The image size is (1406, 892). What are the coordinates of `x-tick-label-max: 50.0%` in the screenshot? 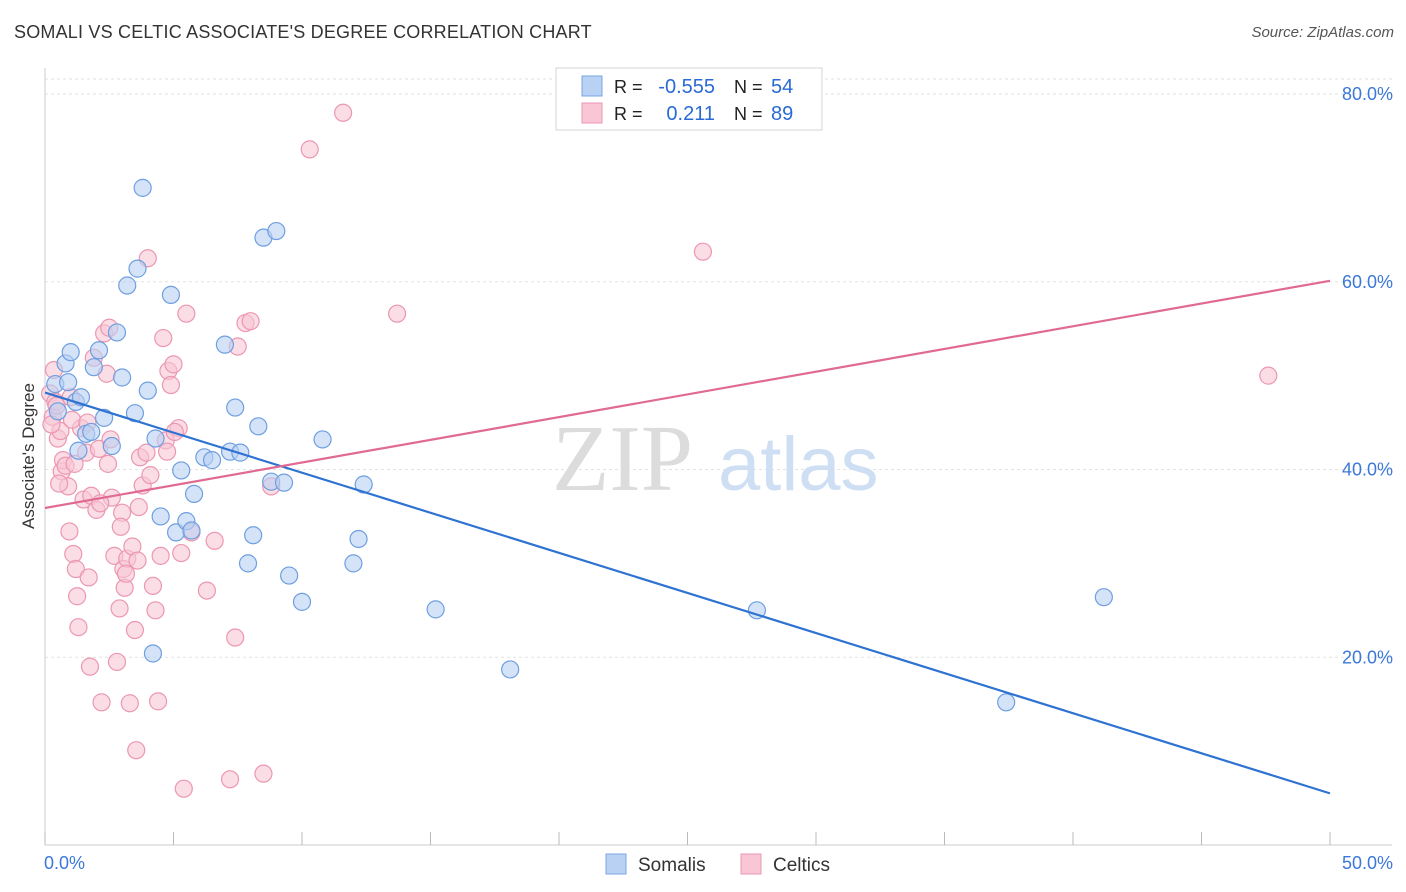 It's located at (1367, 863).